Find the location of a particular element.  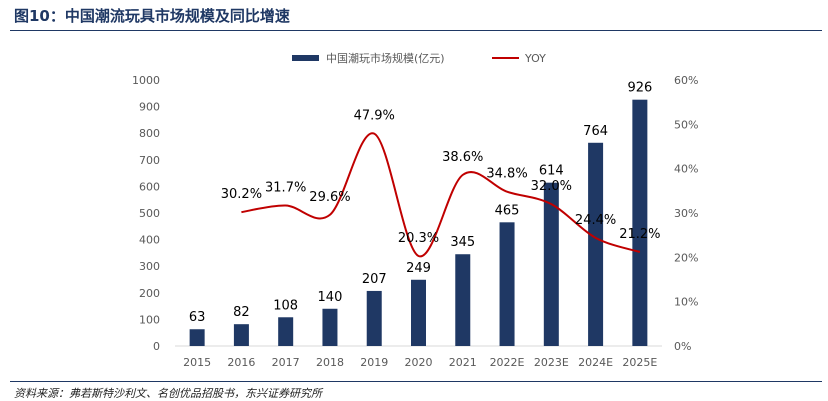

bar-value-label: 82 is located at coordinates (241, 312).